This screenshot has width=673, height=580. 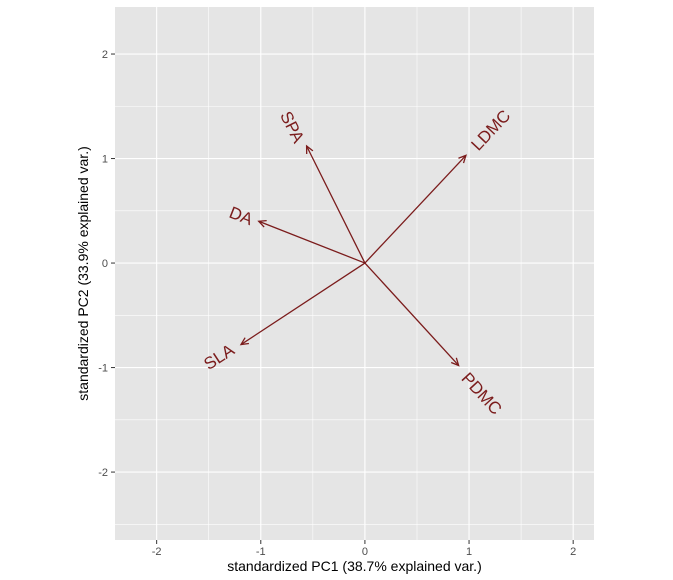 What do you see at coordinates (262, 224) in the screenshot?
I see `vector-da-arrowhead` at bounding box center [262, 224].